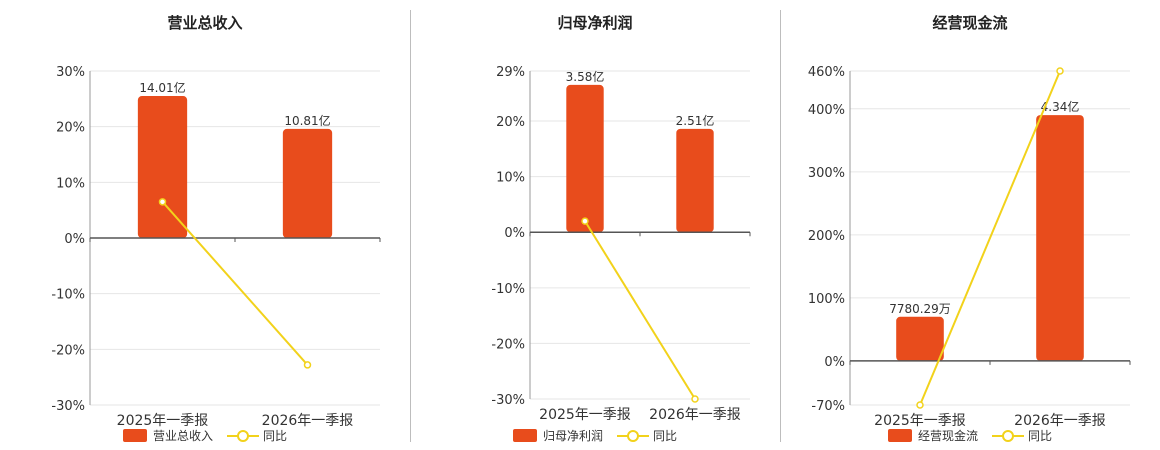 The image size is (1160, 450). Describe the element at coordinates (828, 406) in the screenshot. I see `y-tick-label: -70%` at that location.